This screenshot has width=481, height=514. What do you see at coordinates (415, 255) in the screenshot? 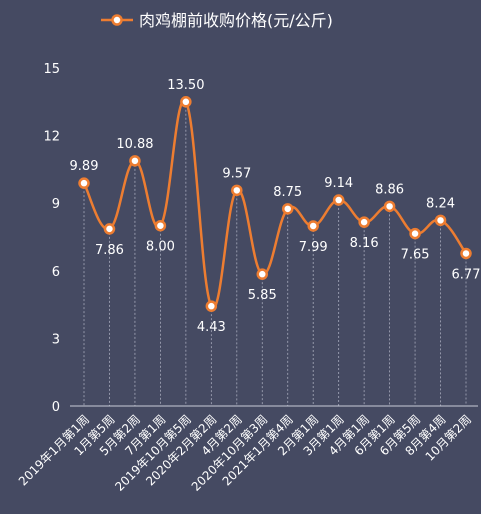
I see `data-label: 7.65` at bounding box center [415, 255].